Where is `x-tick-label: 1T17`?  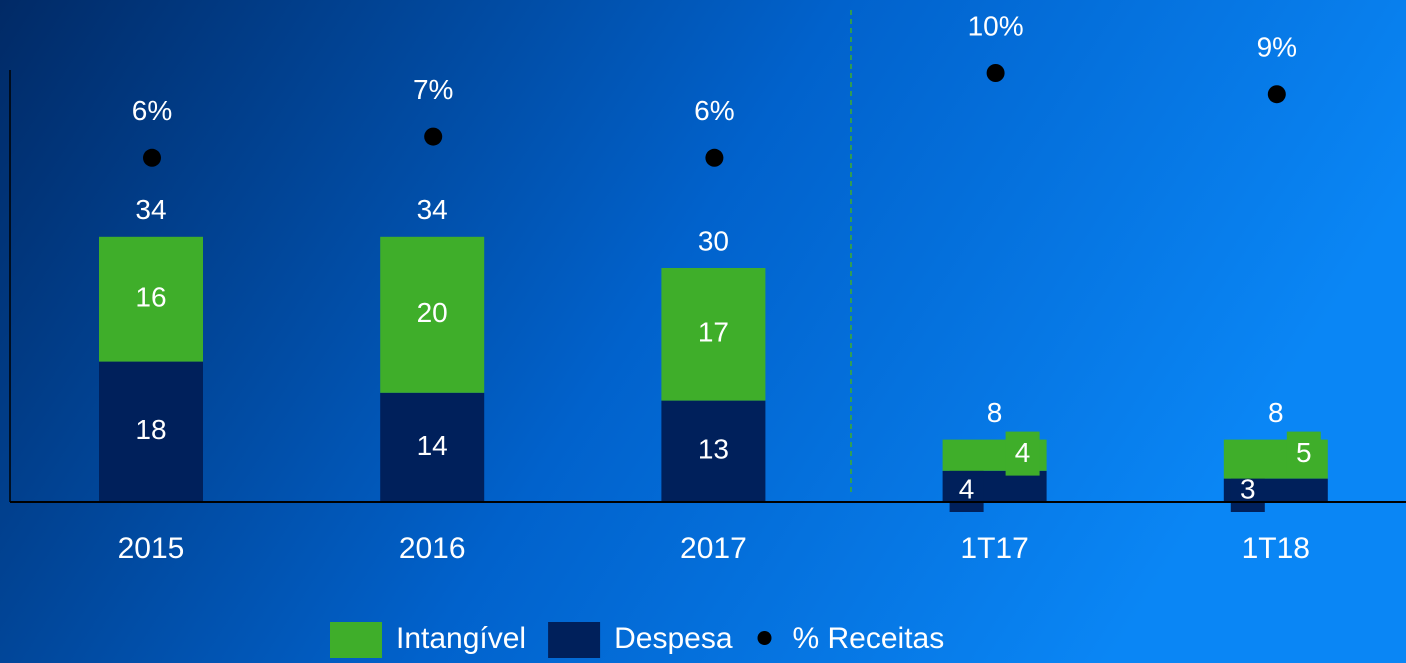
x-tick-label: 1T17 is located at coordinates (994, 548).